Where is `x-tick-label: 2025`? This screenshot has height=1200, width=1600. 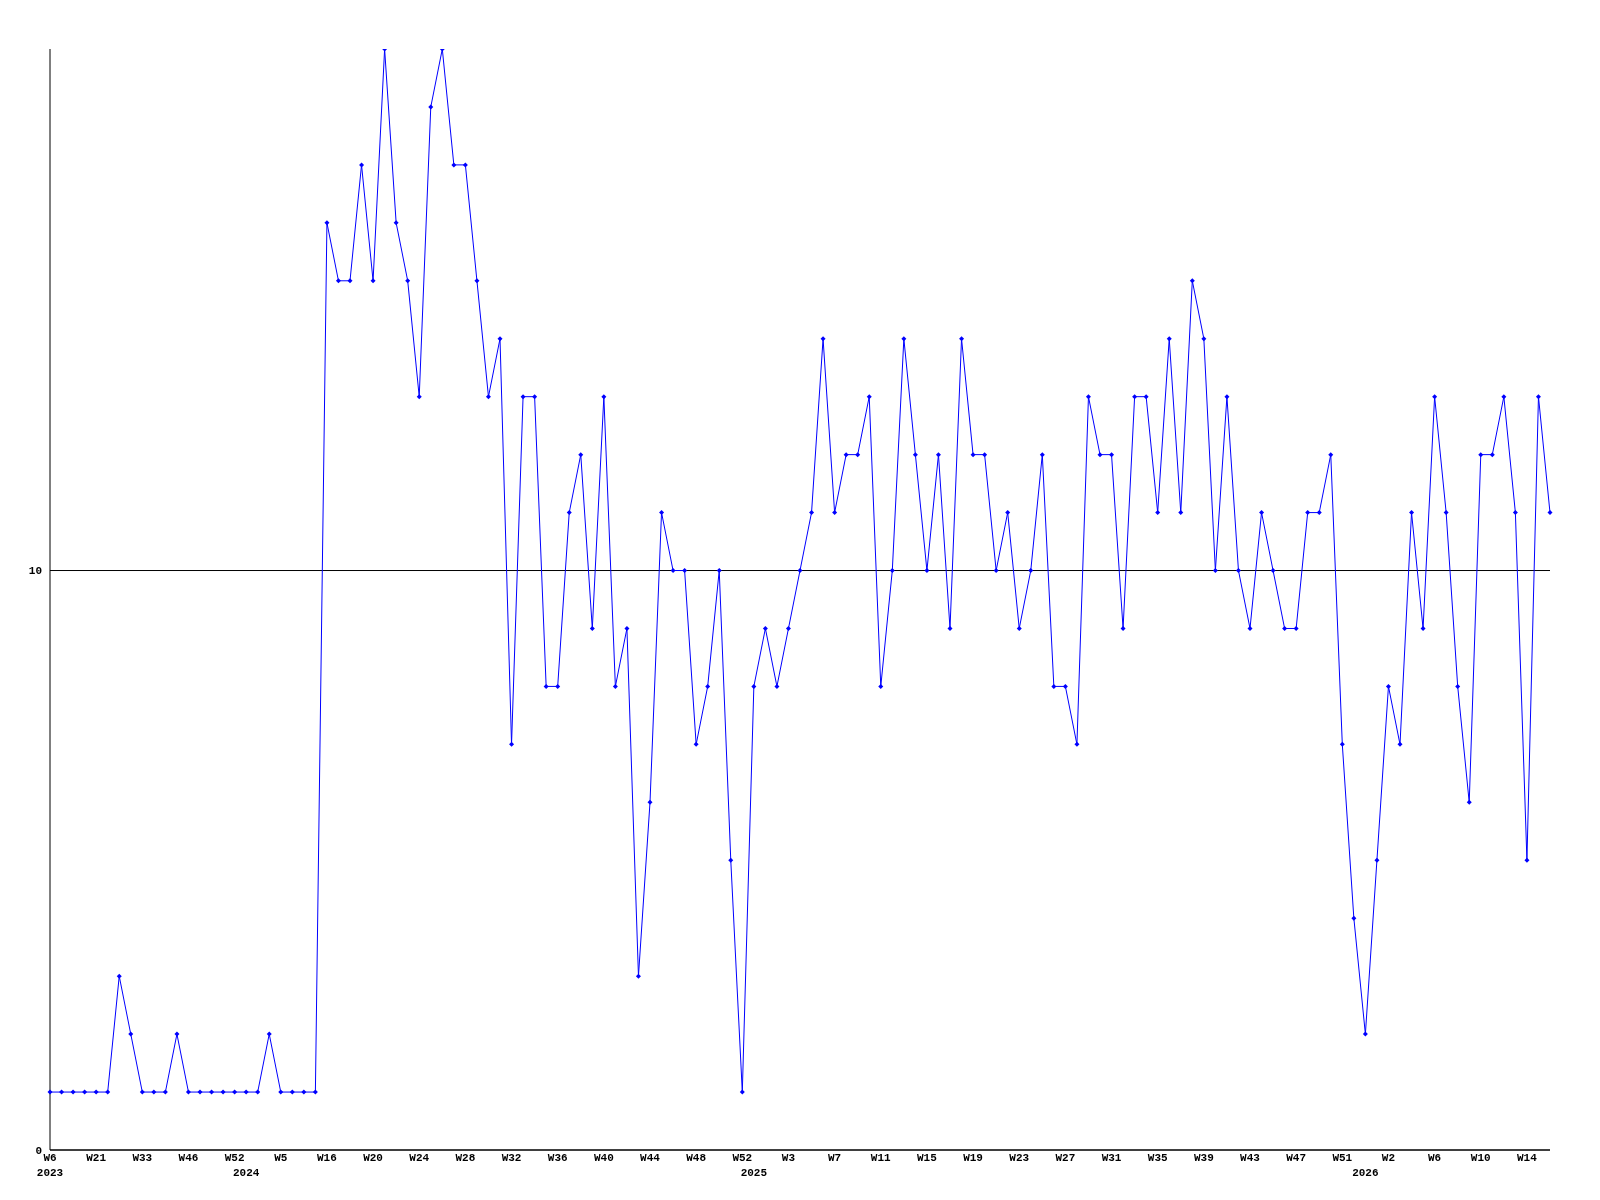 x-tick-label: 2025 is located at coordinates (754, 1173).